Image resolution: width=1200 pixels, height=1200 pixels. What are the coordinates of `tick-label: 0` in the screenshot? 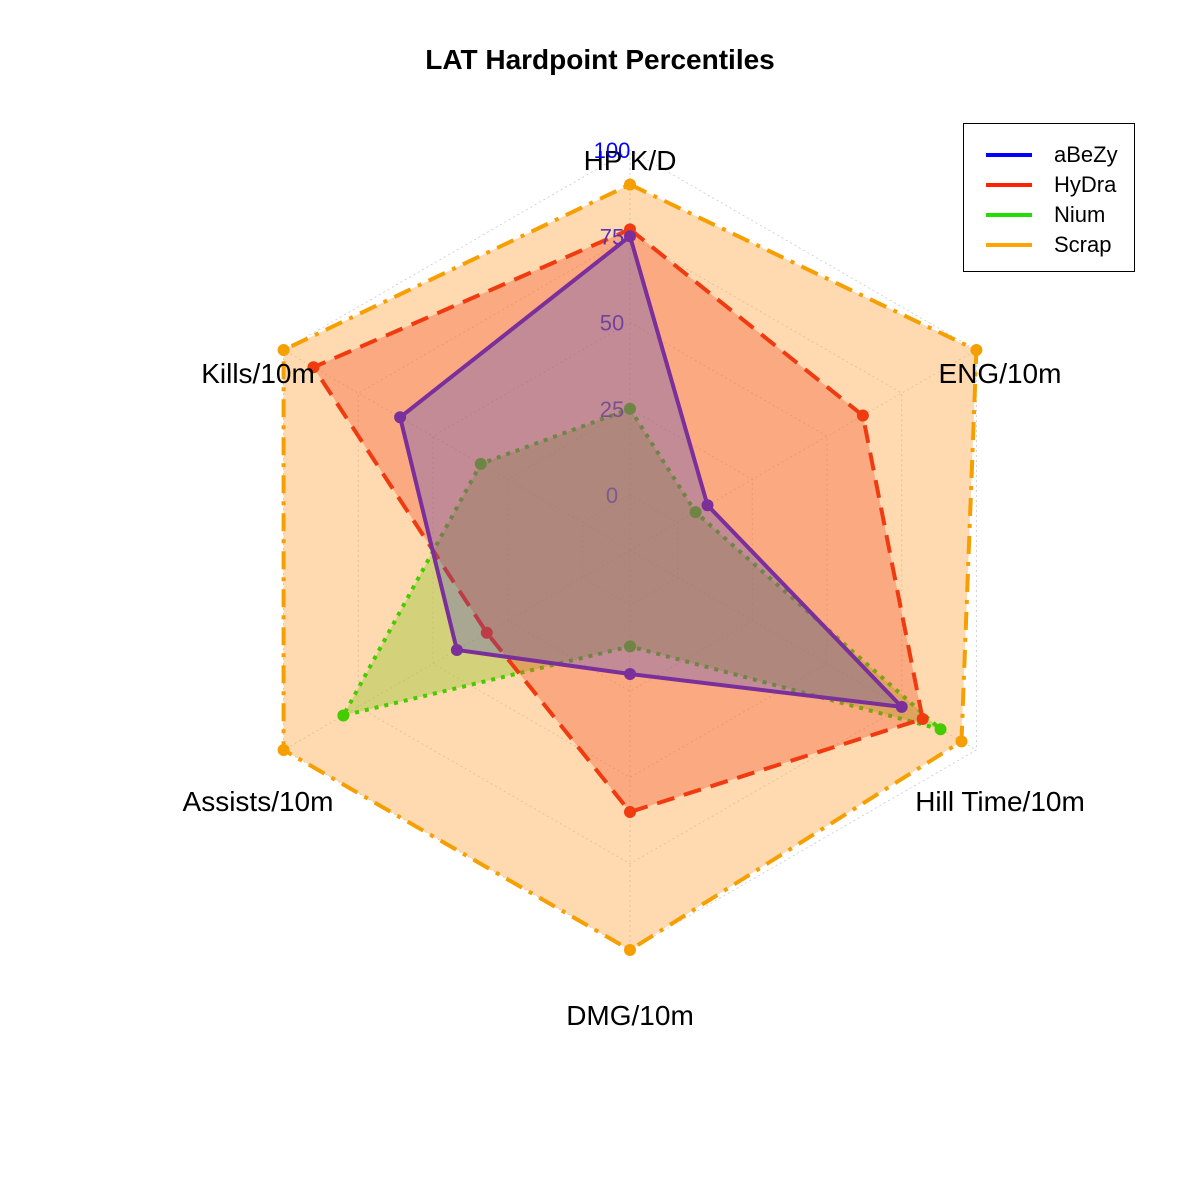 It's located at (612, 495).